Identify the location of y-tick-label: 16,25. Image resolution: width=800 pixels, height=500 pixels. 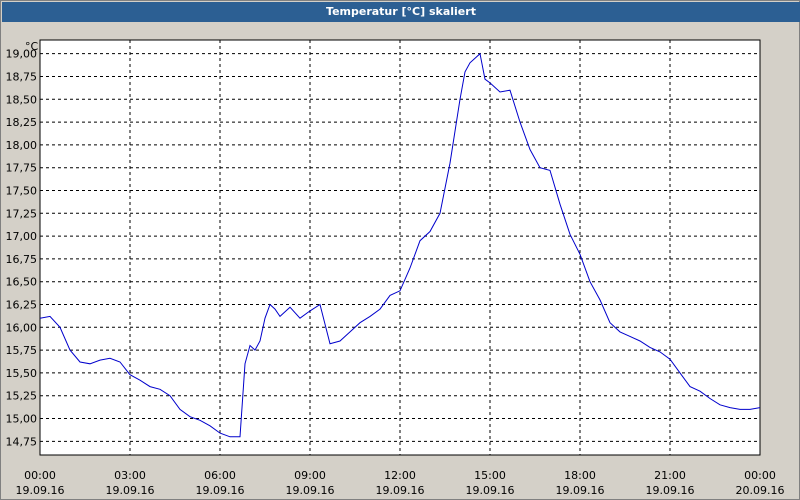
(22, 305).